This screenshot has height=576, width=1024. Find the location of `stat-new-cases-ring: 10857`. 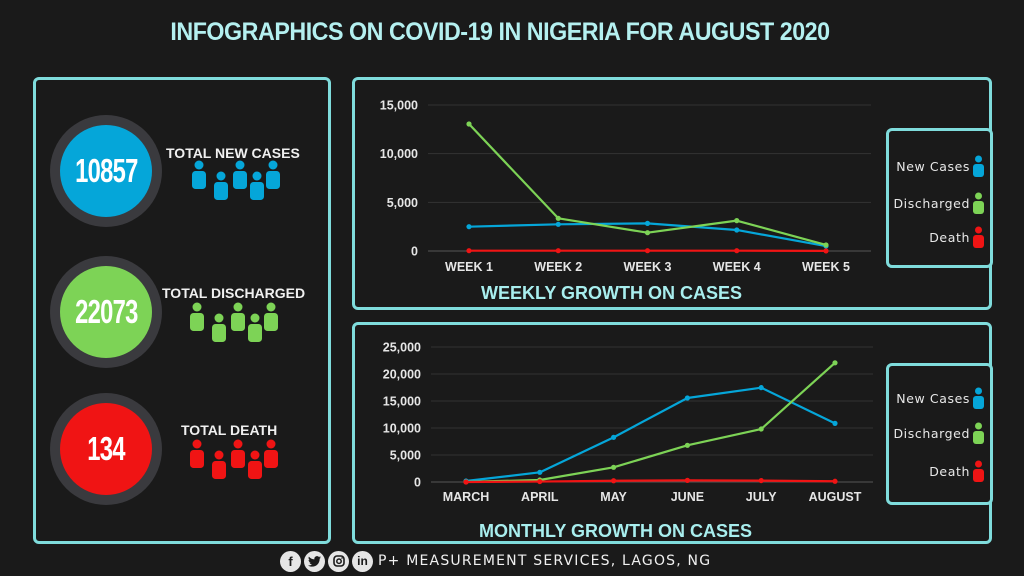

stat-new-cases-ring: 10857 is located at coordinates (106, 171).